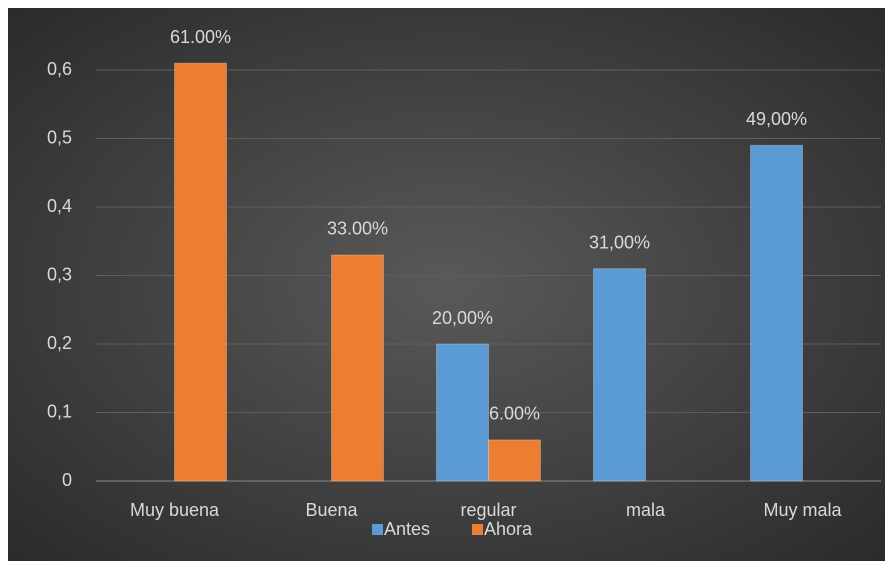 The height and width of the screenshot is (563, 887). What do you see at coordinates (462, 318) in the screenshot?
I see `data-label: 20,00%` at bounding box center [462, 318].